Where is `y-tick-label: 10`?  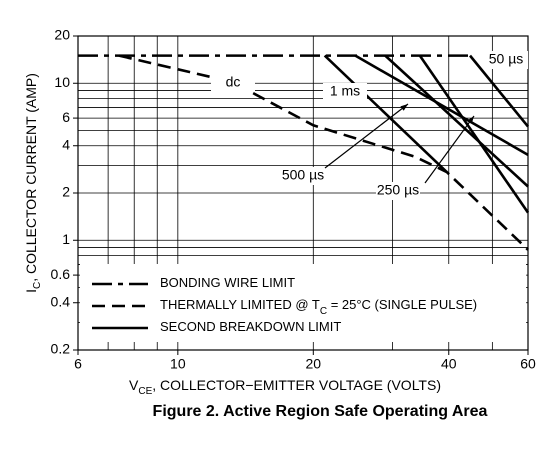
y-tick-label: 10 is located at coordinates (62, 82).